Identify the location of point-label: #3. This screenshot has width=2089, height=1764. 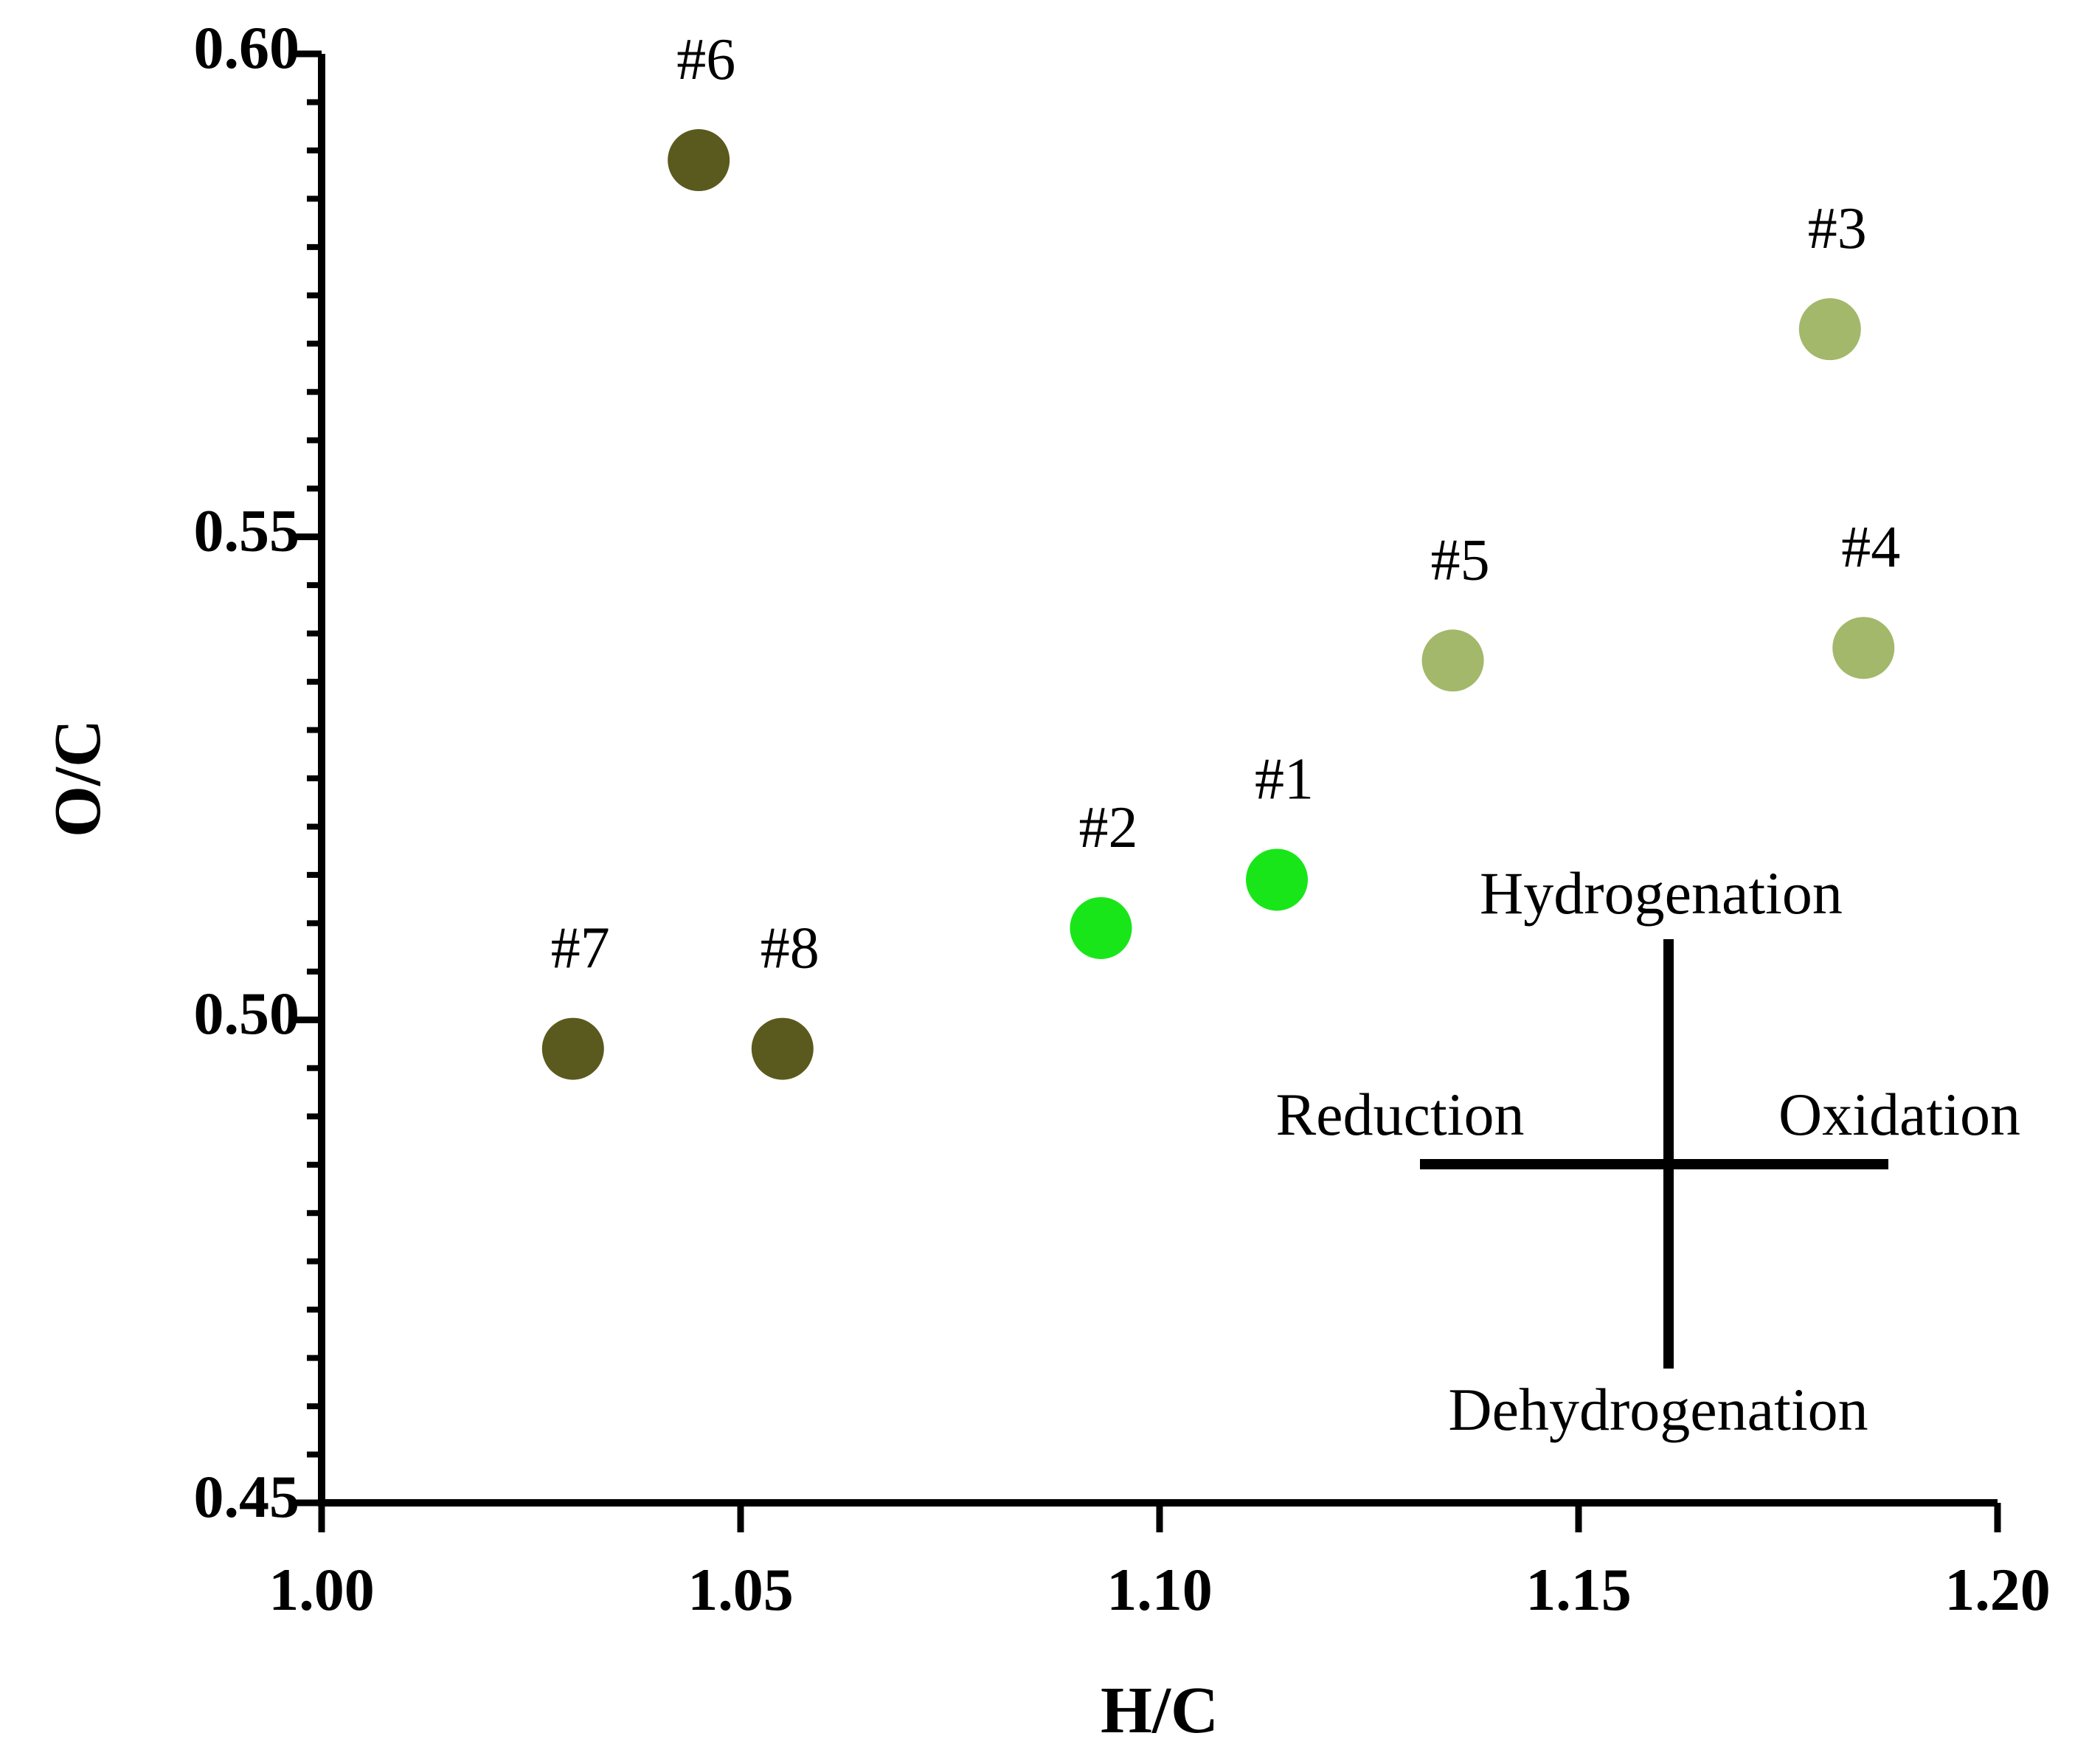
(1838, 228).